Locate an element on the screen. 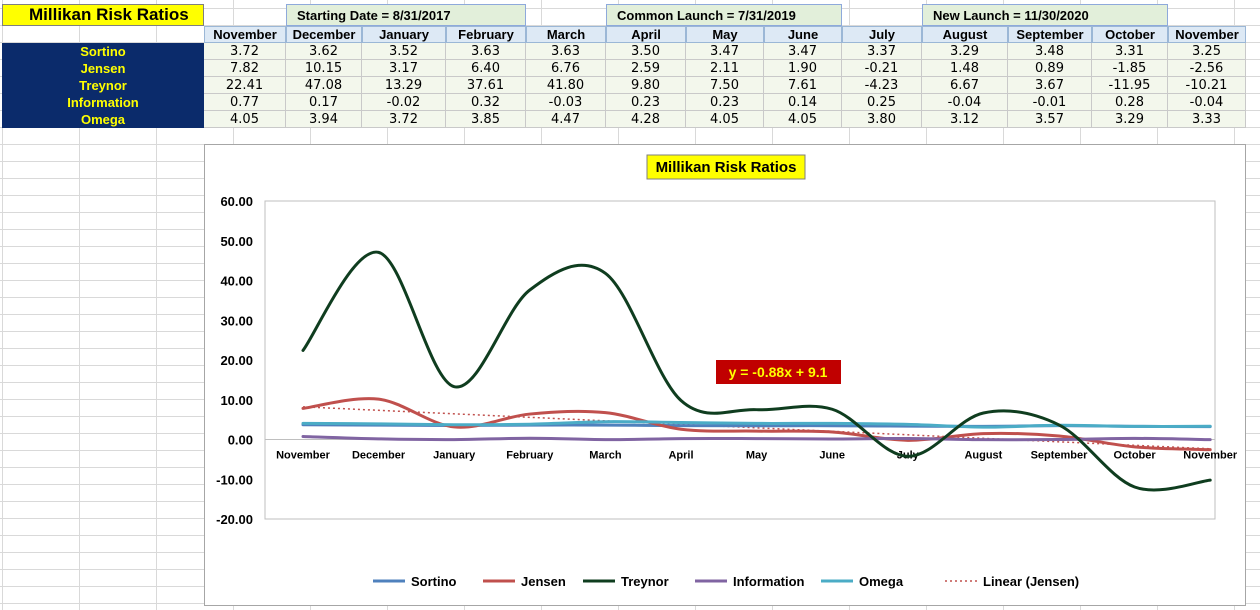 The height and width of the screenshot is (610, 1260). month-header: December is located at coordinates (324, 34).